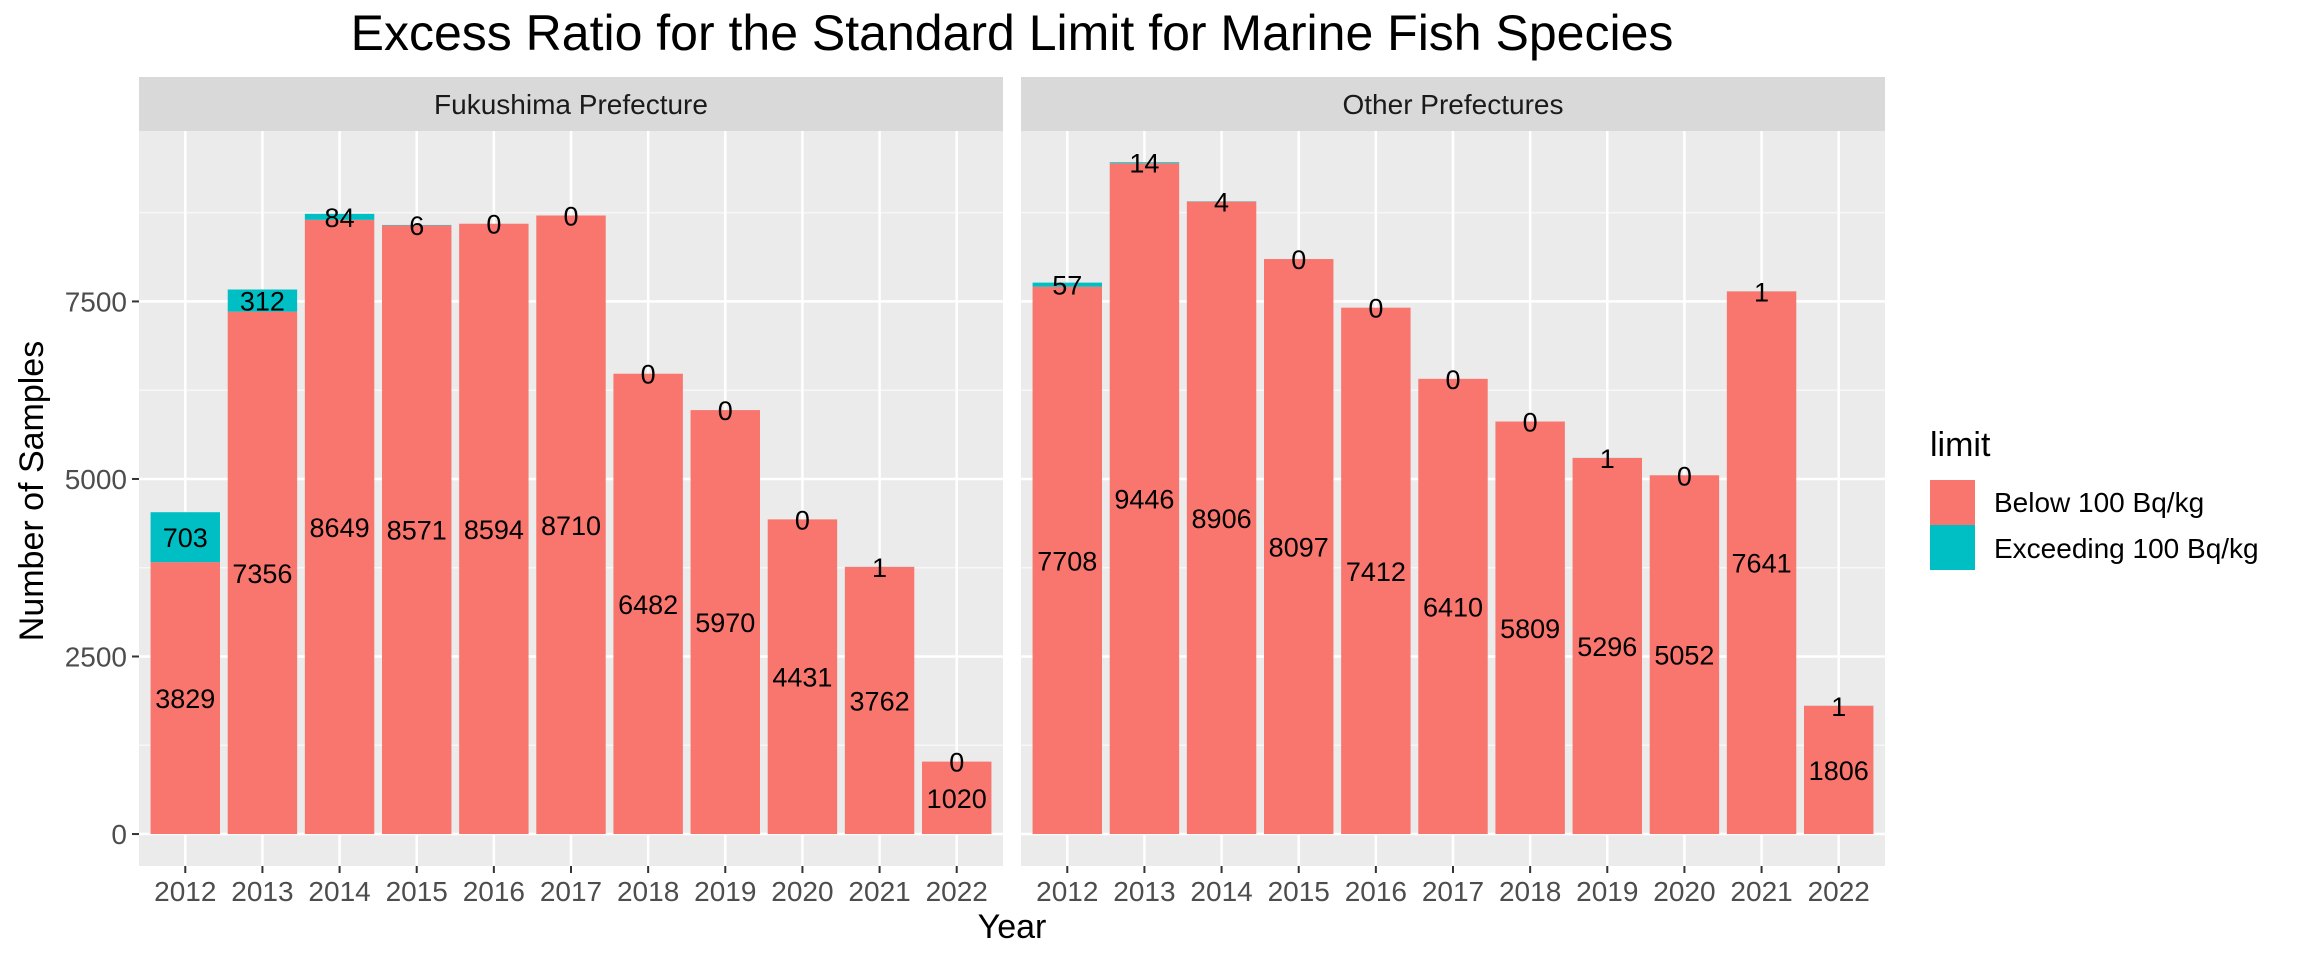 The height and width of the screenshot is (960, 2304). I want to click on bar-label-below: 3829, so click(185, 699).